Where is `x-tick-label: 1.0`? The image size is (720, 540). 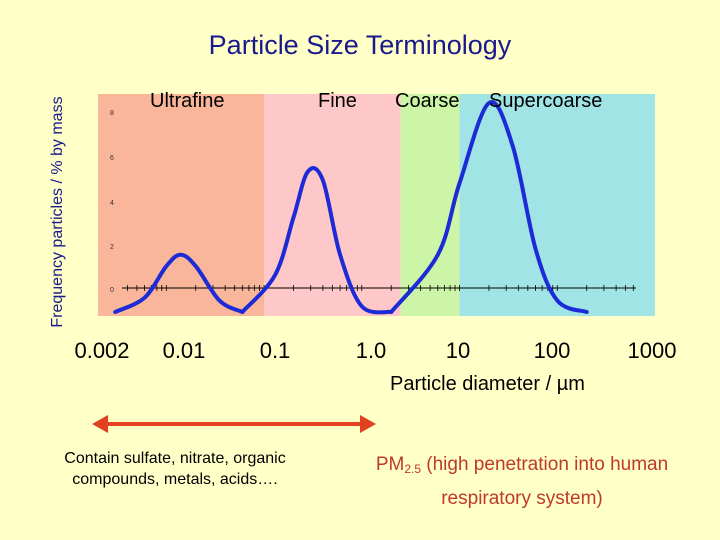 x-tick-label: 1.0 is located at coordinates (371, 350).